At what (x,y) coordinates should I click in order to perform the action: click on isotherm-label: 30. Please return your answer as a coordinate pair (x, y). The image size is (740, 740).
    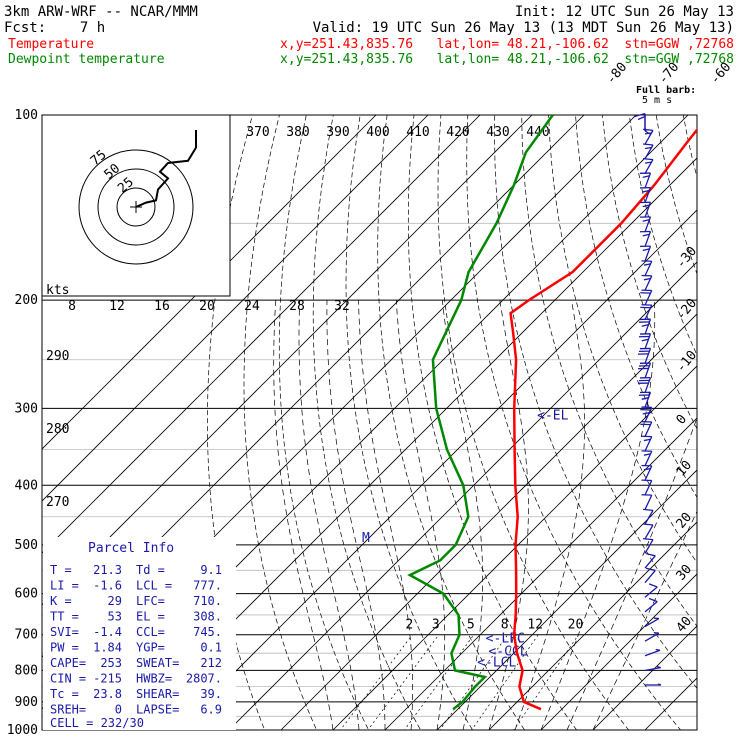
    Looking at the image, I should click on (685, 573).